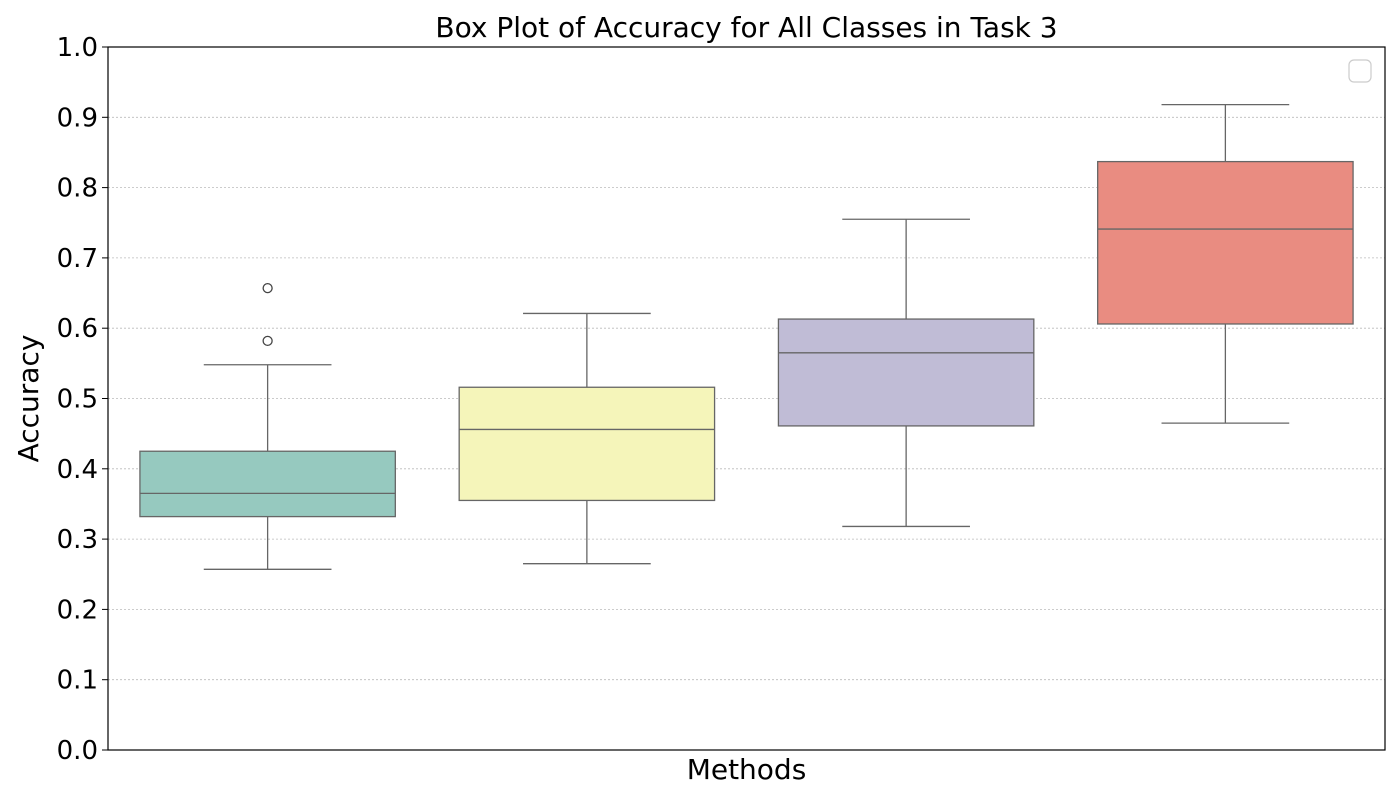 This screenshot has height=800, width=1400. I want to click on legend-box, so click(1360, 71).